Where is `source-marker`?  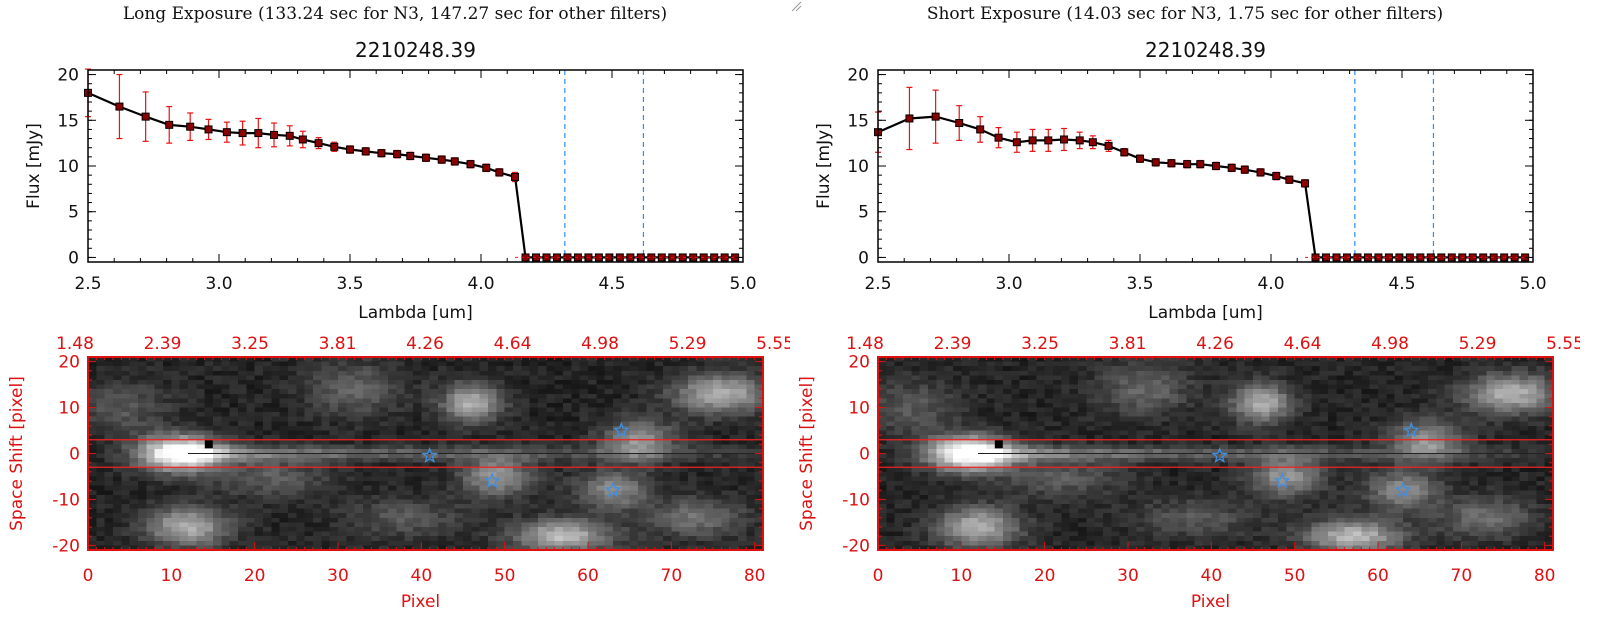 source-marker is located at coordinates (208, 444).